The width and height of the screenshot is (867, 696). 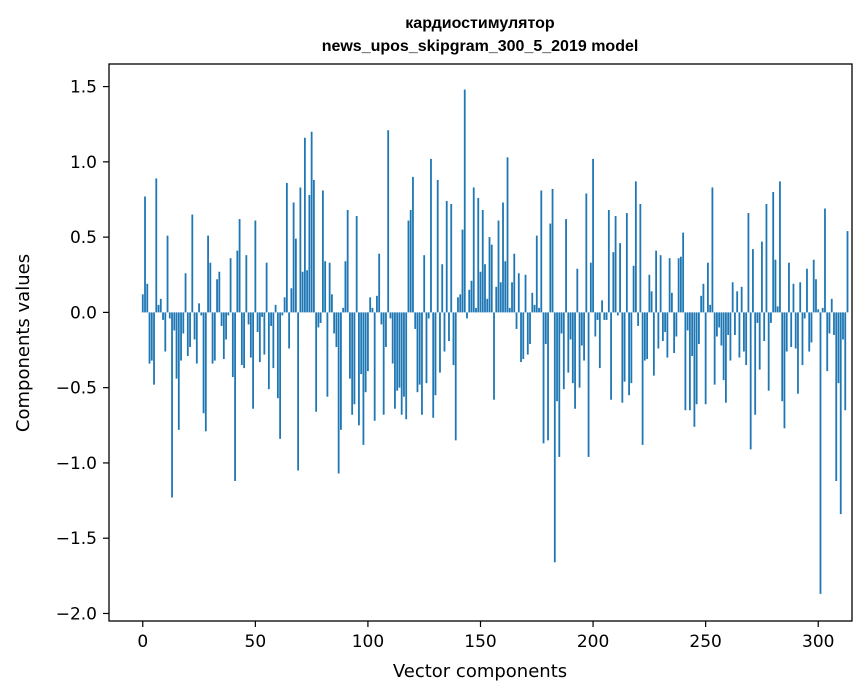 What do you see at coordinates (83, 238) in the screenshot?
I see `y-tick-label-2: 0.5` at bounding box center [83, 238].